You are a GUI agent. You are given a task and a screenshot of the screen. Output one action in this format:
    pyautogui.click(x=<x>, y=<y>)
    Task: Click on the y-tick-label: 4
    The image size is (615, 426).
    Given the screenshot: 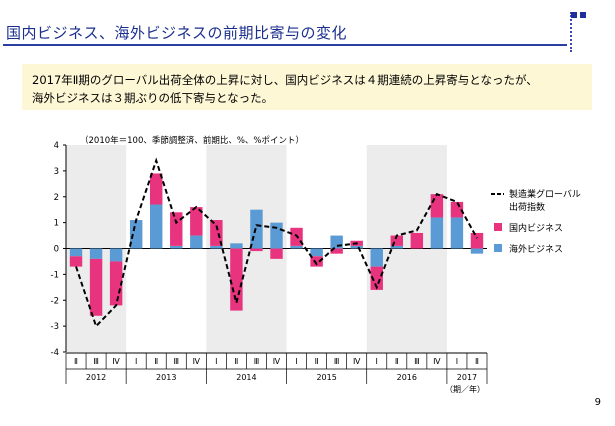 What is the action you would take?
    pyautogui.click(x=56, y=146)
    